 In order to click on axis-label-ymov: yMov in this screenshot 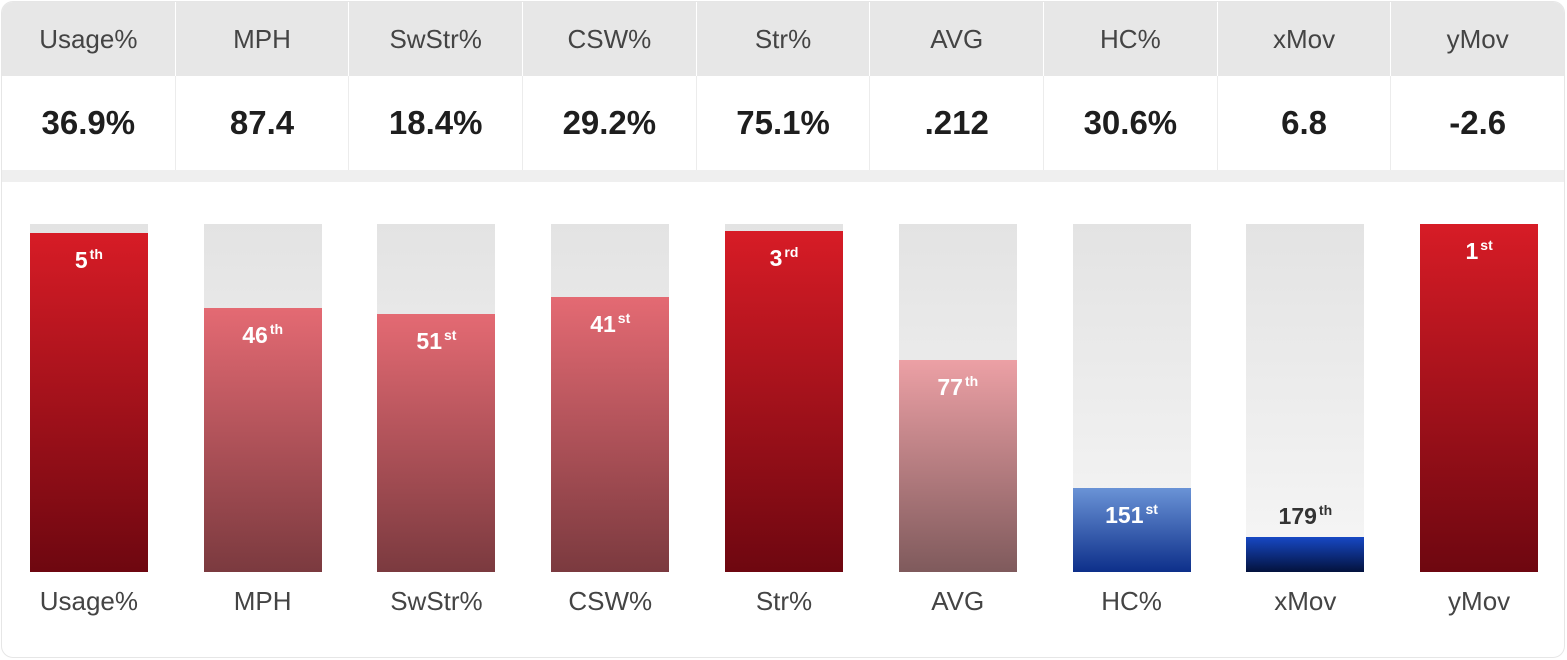, I will do `click(1479, 601)`.